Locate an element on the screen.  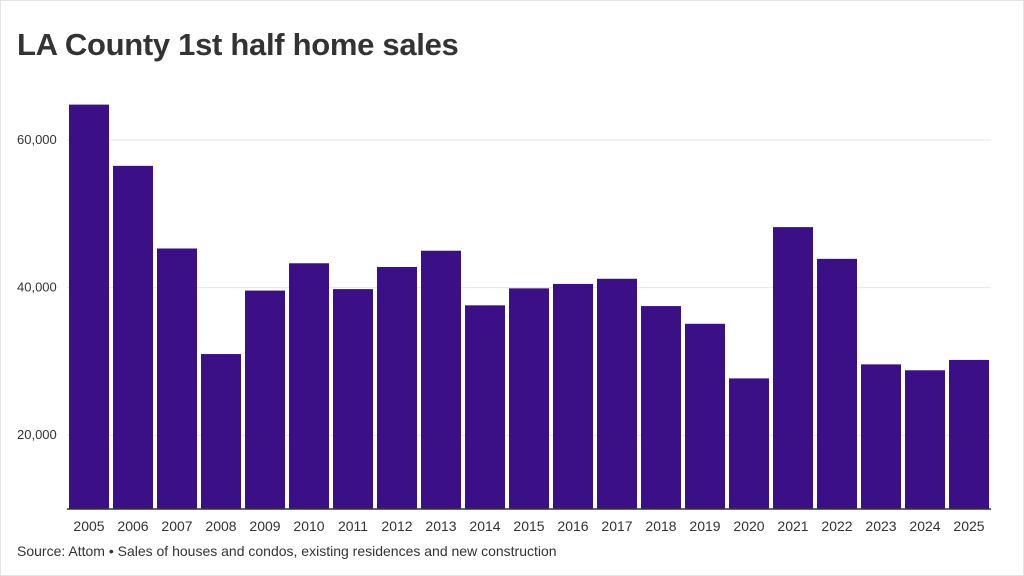
bar-2014 is located at coordinates (485, 407).